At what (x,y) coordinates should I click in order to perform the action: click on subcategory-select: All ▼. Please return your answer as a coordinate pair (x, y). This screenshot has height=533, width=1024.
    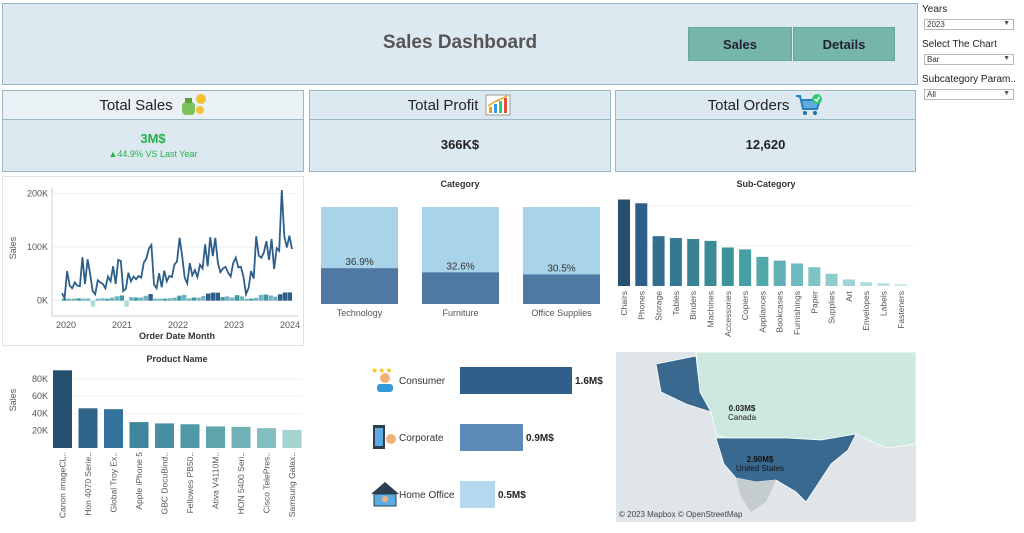
    Looking at the image, I should click on (969, 94).